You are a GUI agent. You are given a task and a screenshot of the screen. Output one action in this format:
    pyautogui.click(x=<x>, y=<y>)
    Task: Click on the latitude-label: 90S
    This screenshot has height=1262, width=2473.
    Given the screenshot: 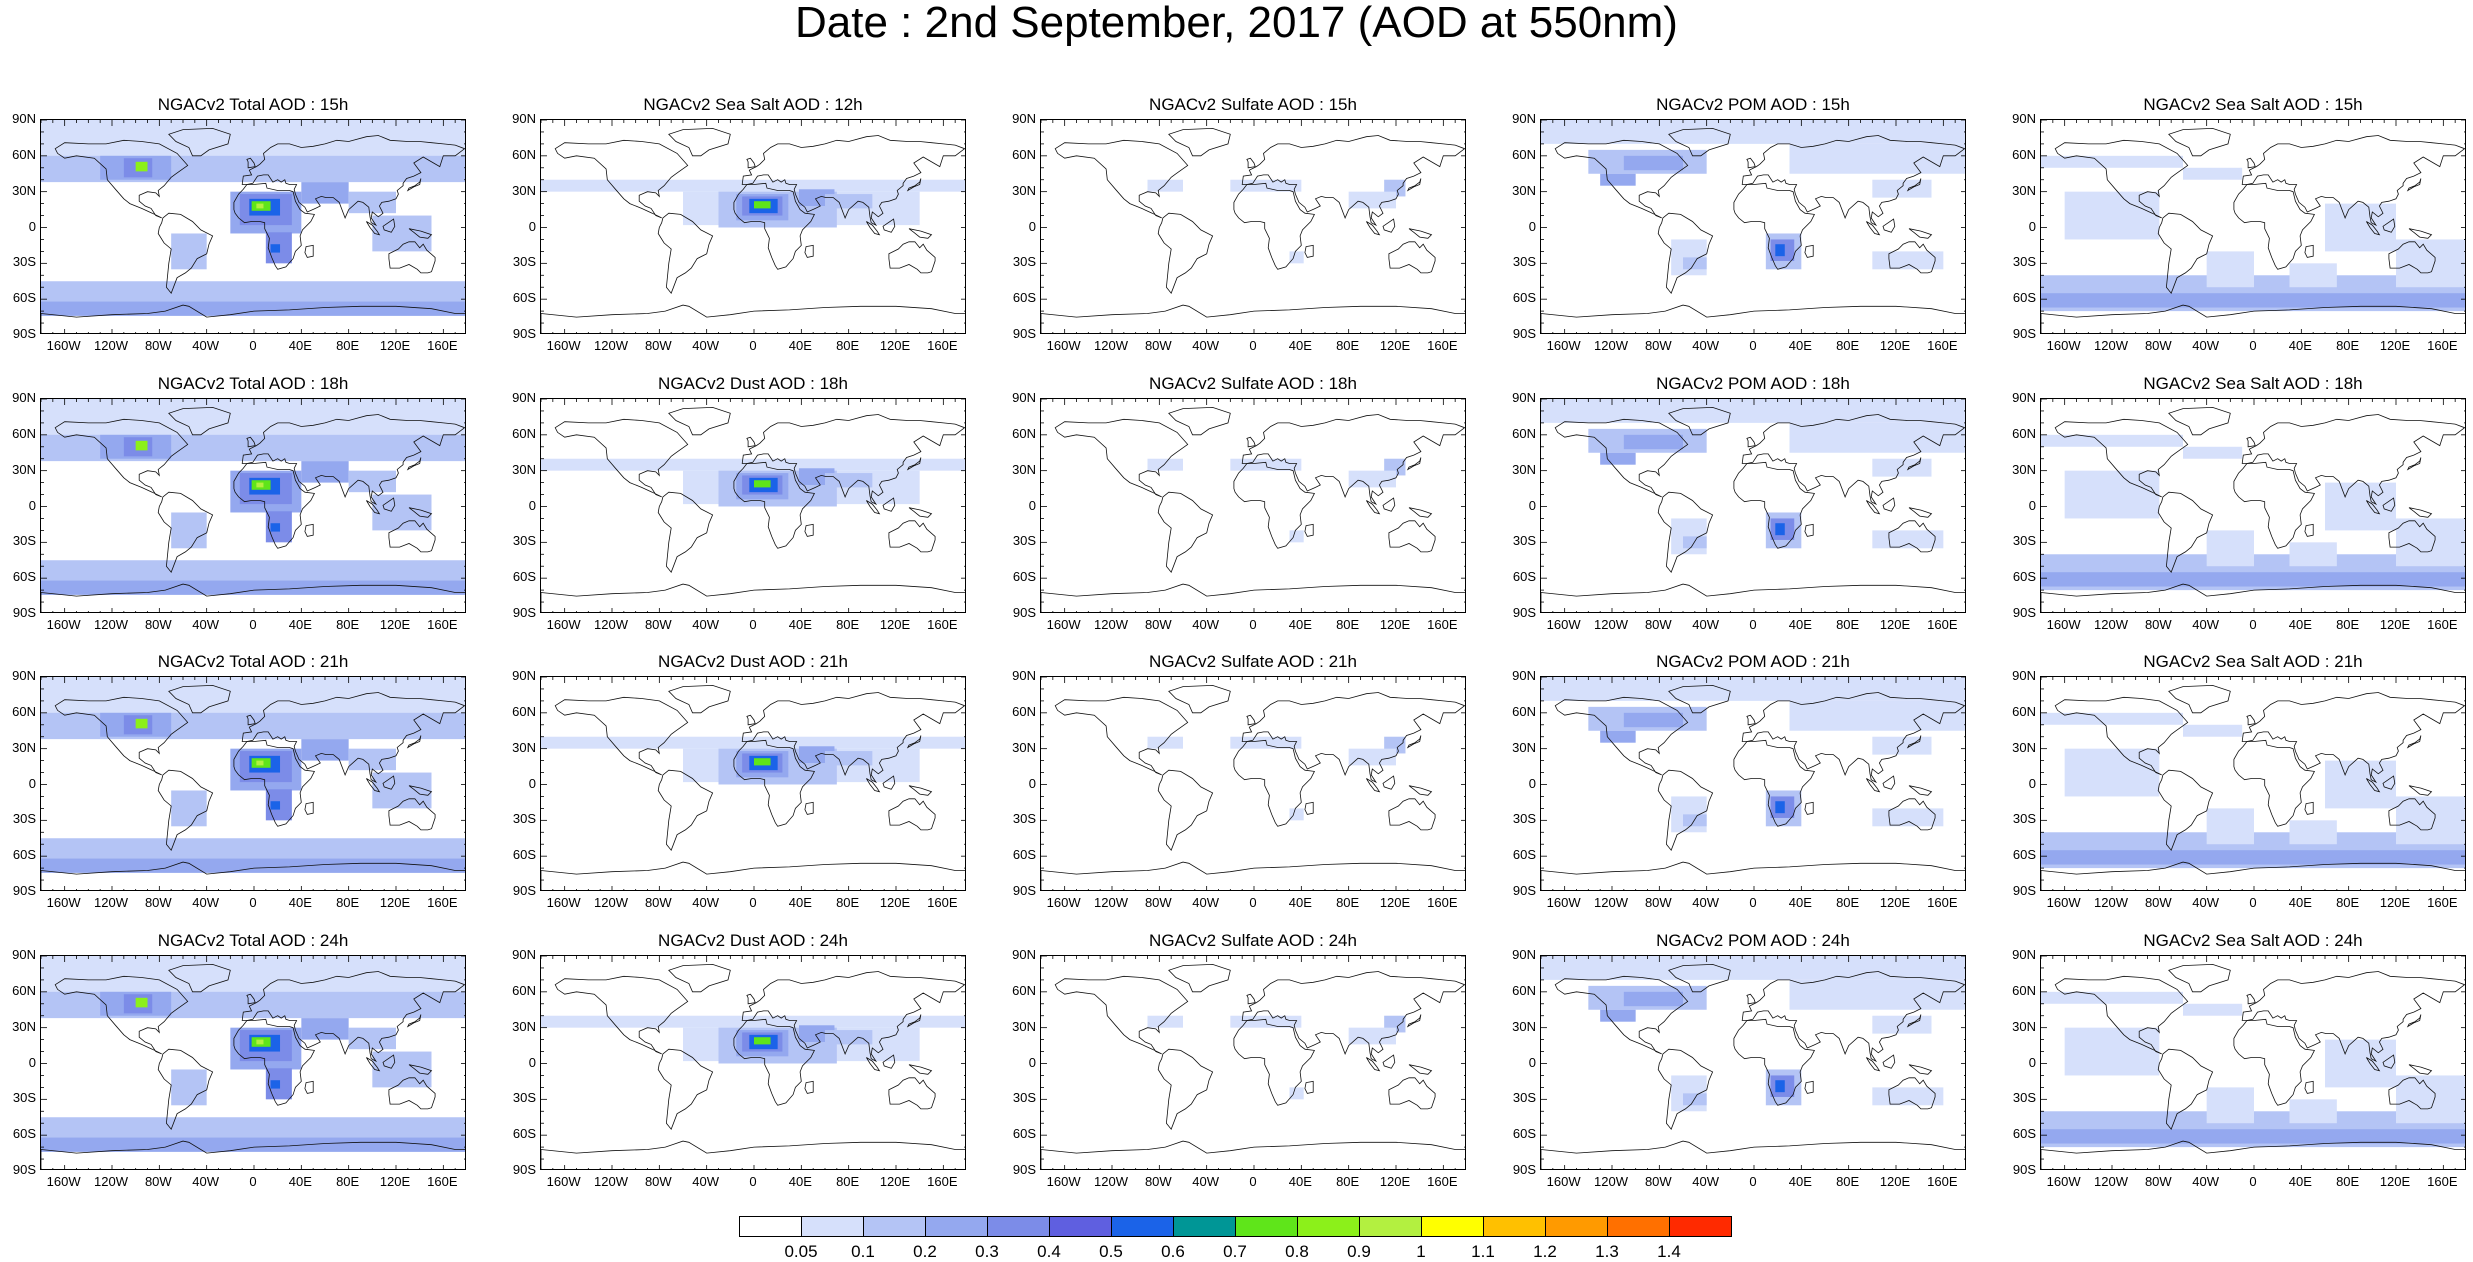 What is the action you would take?
    pyautogui.click(x=524, y=1169)
    